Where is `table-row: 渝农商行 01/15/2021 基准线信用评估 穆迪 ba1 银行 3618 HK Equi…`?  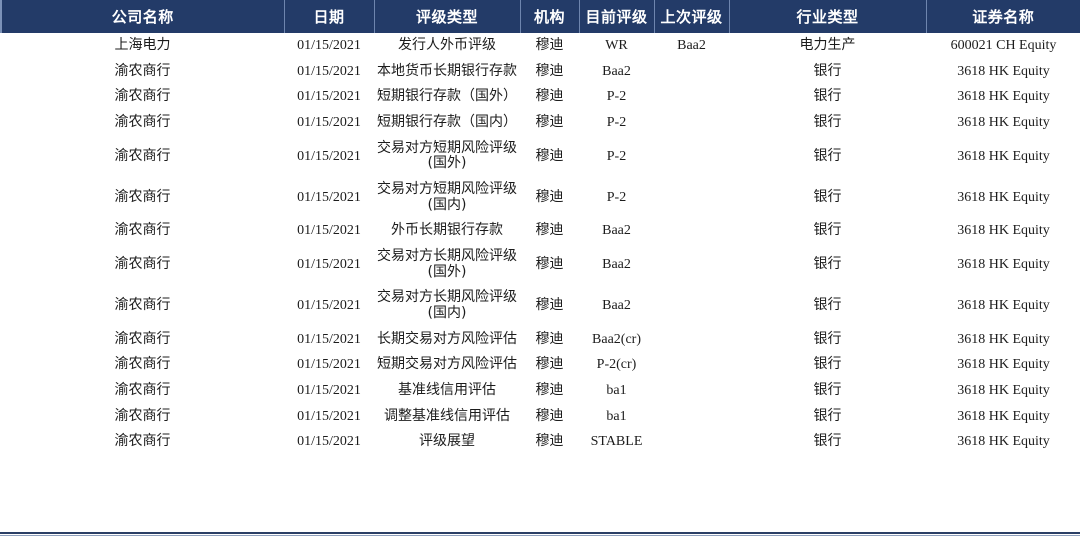 table-row: 渝农商行 01/15/2021 基准线信用评估 穆迪 ba1 银行 3618 HK Equi… is located at coordinates (540, 391).